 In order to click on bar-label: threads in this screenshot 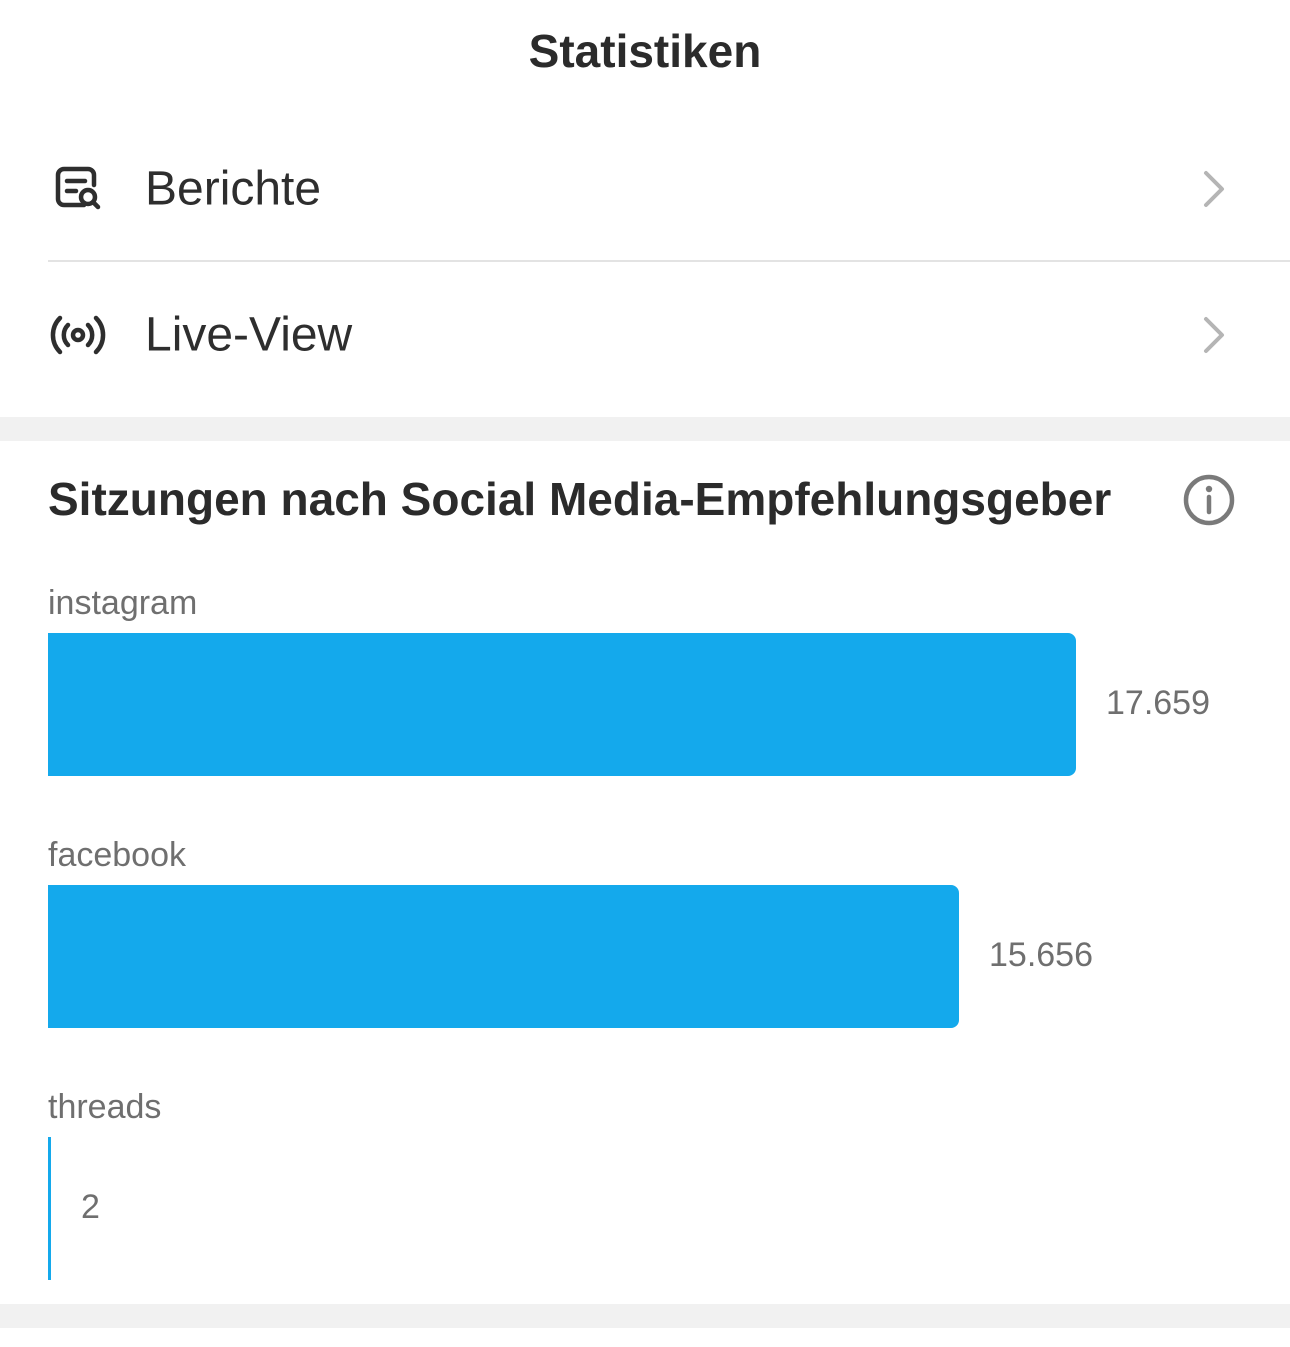, I will do `click(105, 1107)`.